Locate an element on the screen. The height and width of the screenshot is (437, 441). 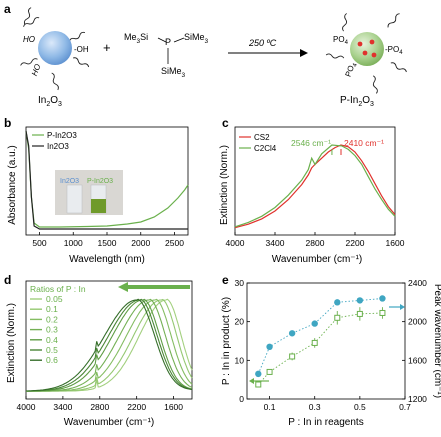
panel-letter-d: d is located at coordinates (8, 280).